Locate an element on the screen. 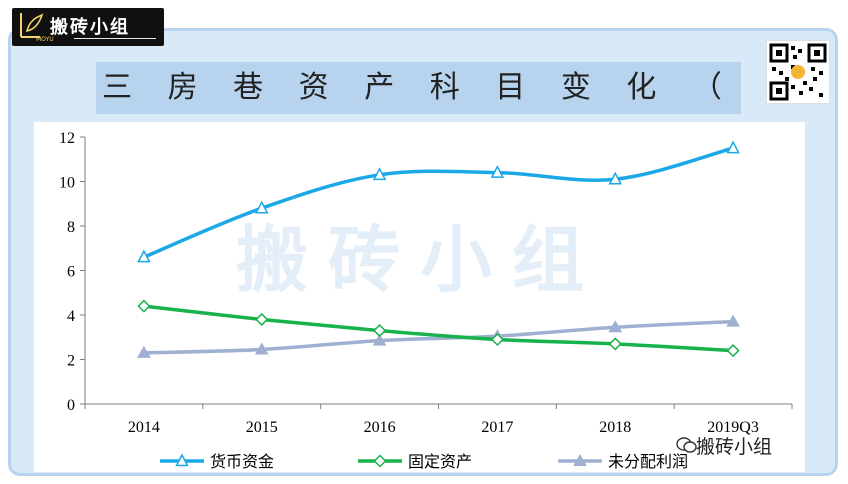  legend: 货币资金 固定资产 未分配利润 is located at coordinates (424, 461).